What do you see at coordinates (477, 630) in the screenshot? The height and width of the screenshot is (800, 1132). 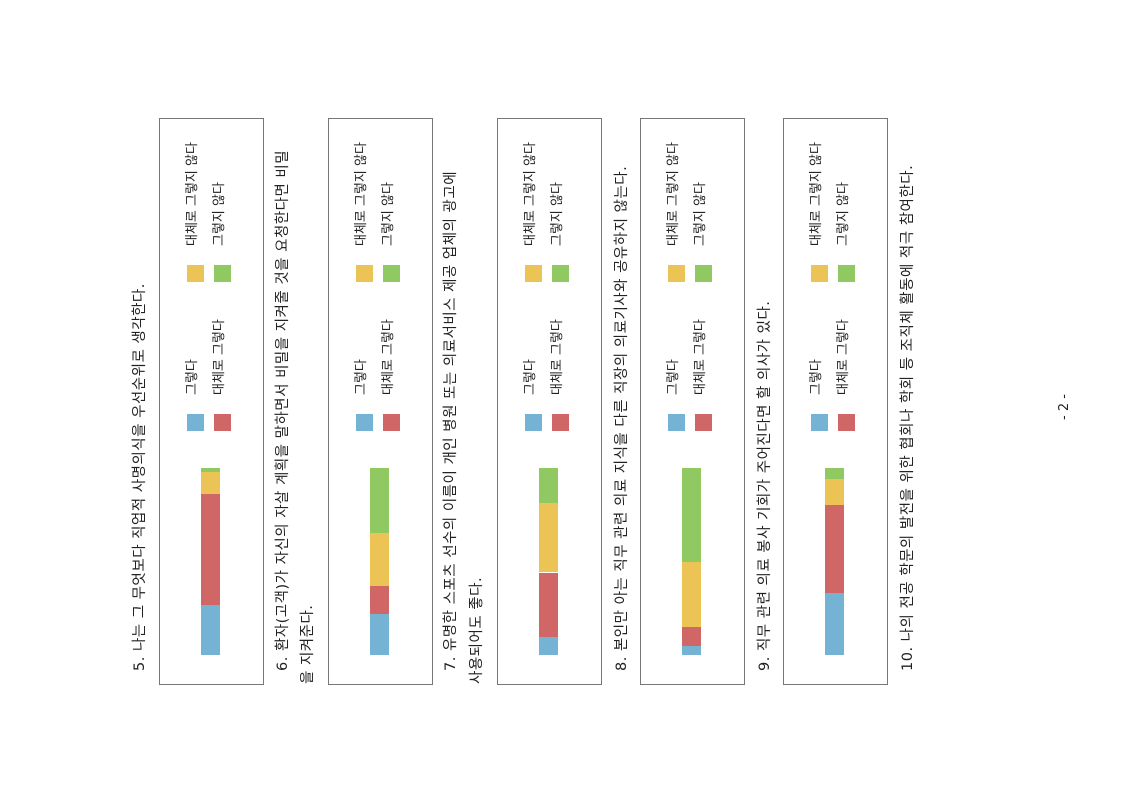 I see `question-7-text-line2: 사용되어도 좋다.` at bounding box center [477, 630].